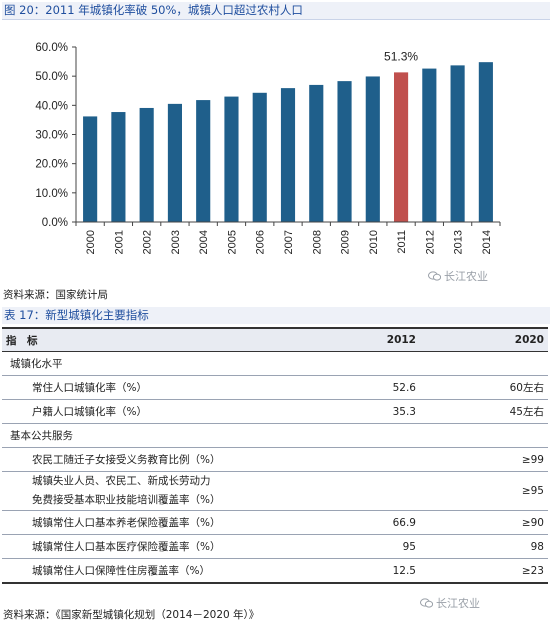 The image size is (550, 625). What do you see at coordinates (126, 500) in the screenshot?
I see `row-label-line2: 免费接受基本职业技能培训覆盖率（%）` at bounding box center [126, 500].